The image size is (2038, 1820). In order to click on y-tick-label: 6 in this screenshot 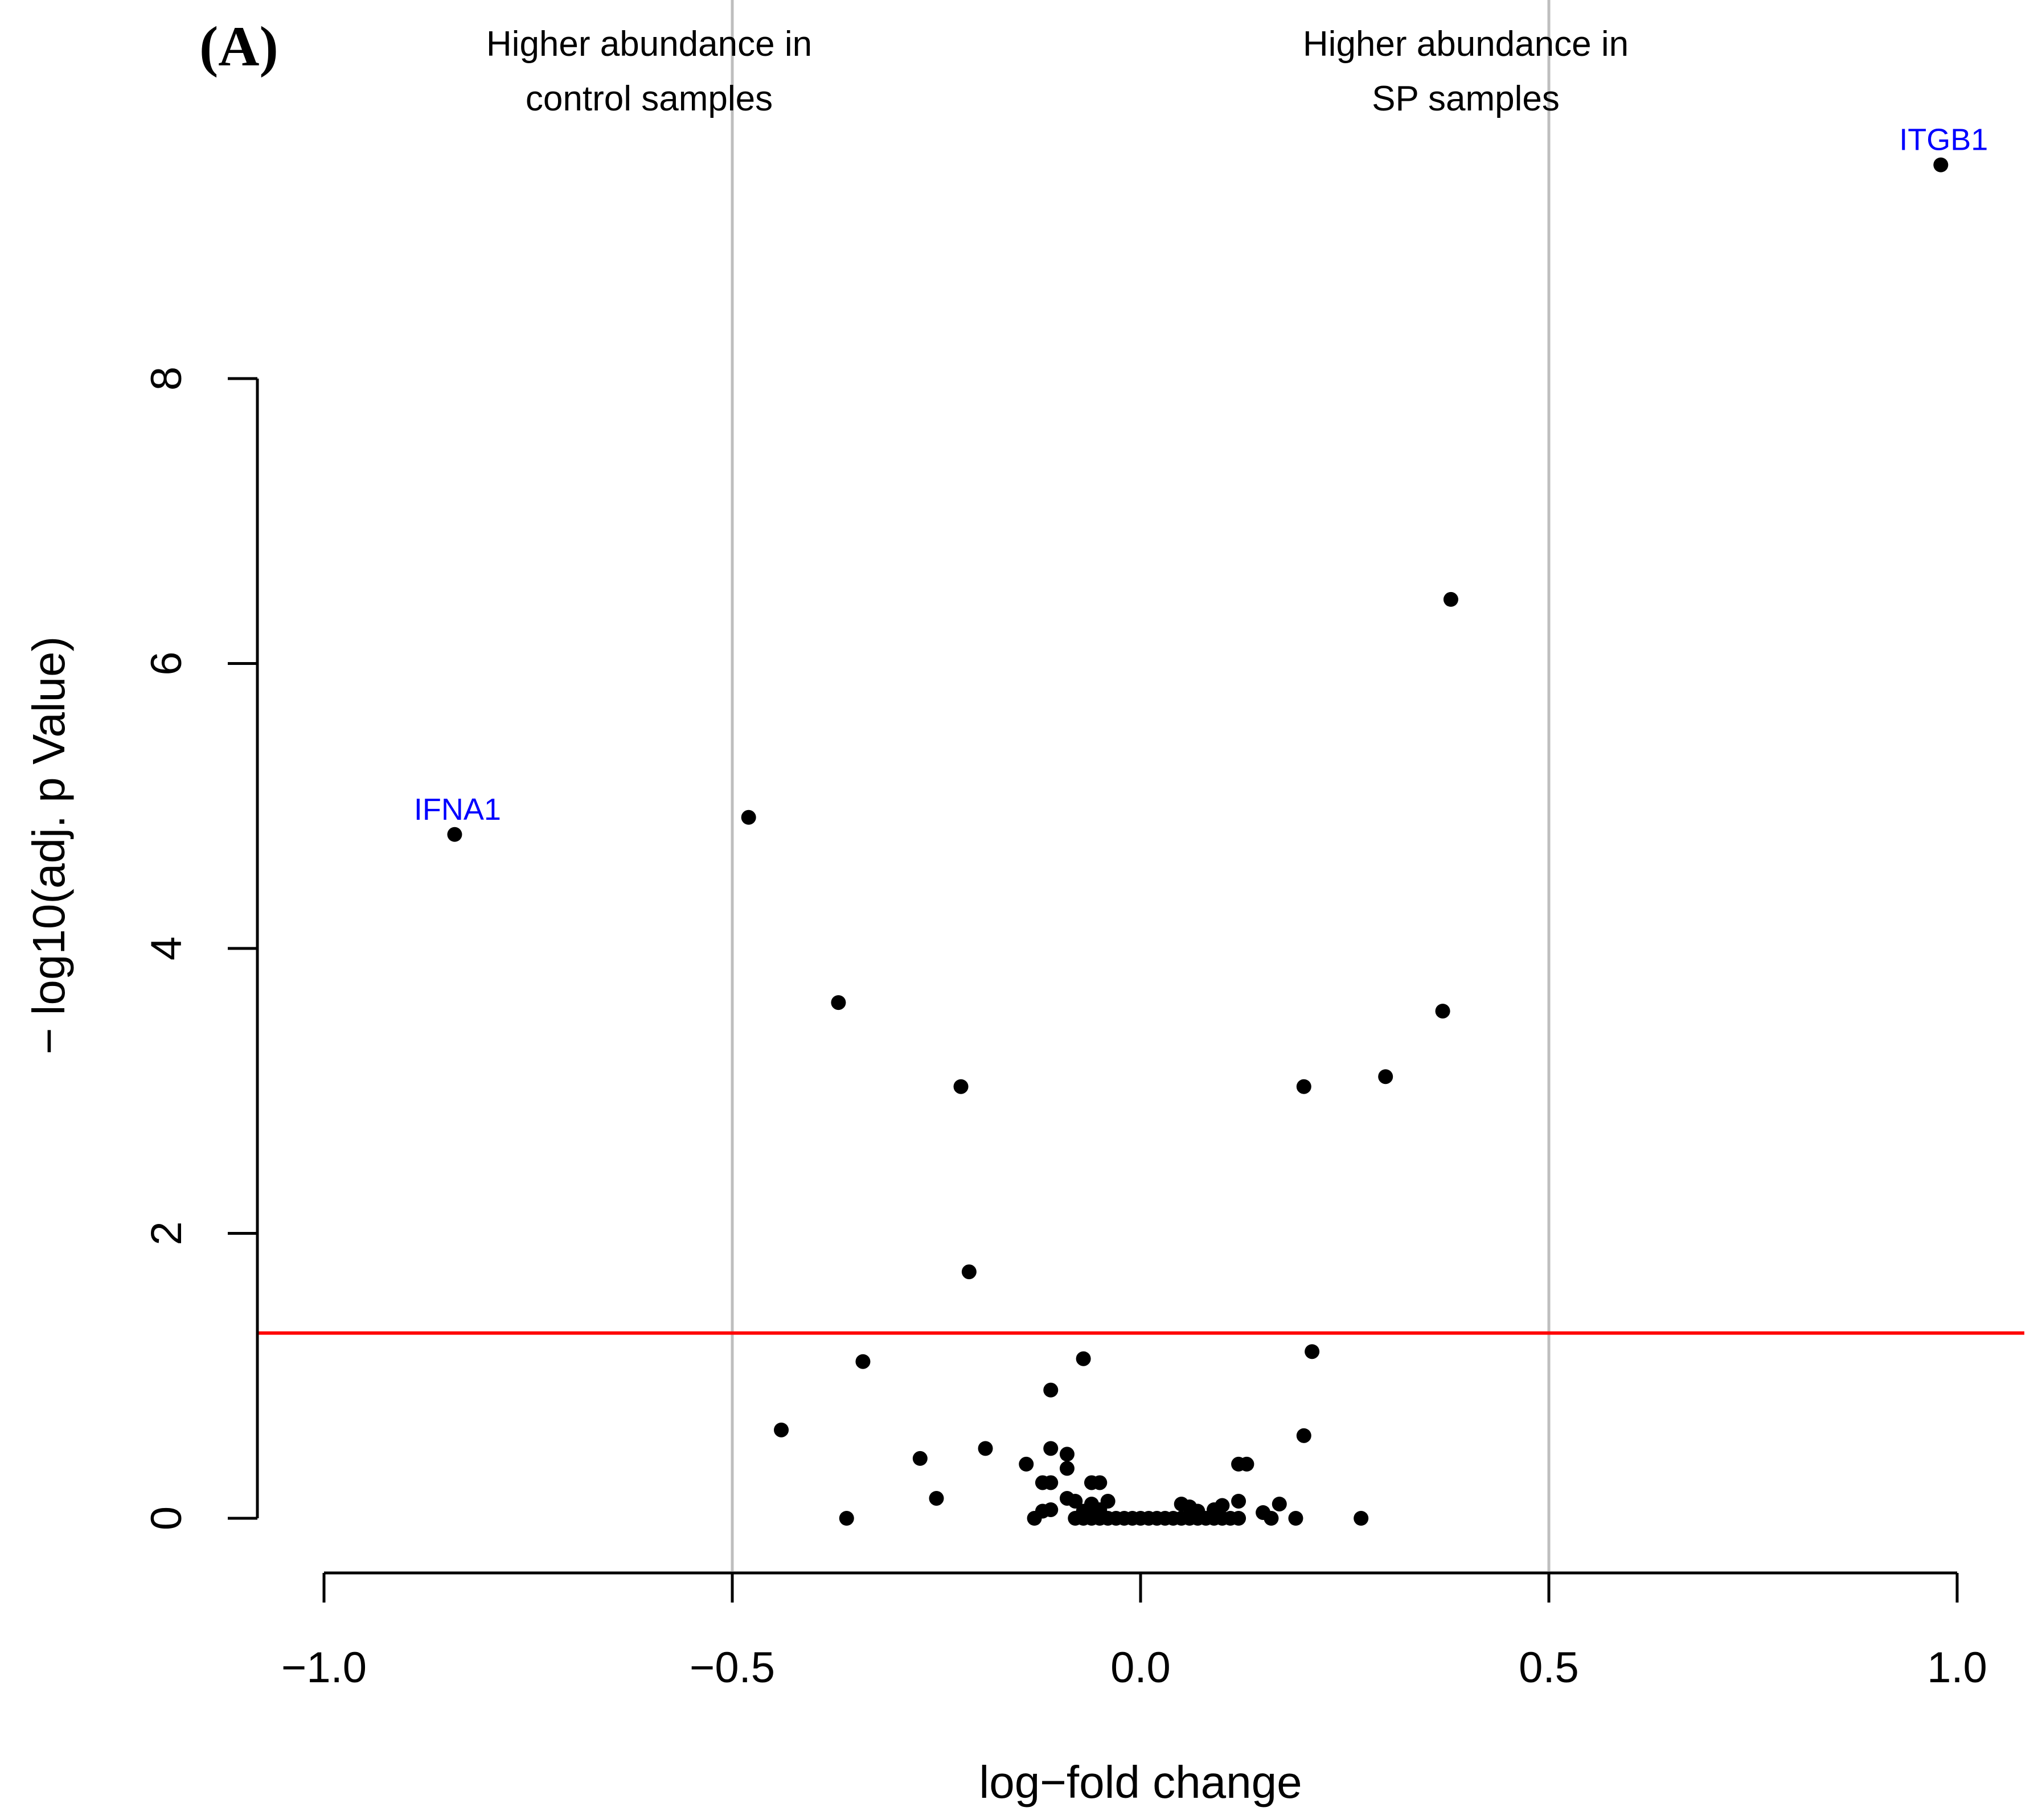, I will do `click(166, 663)`.